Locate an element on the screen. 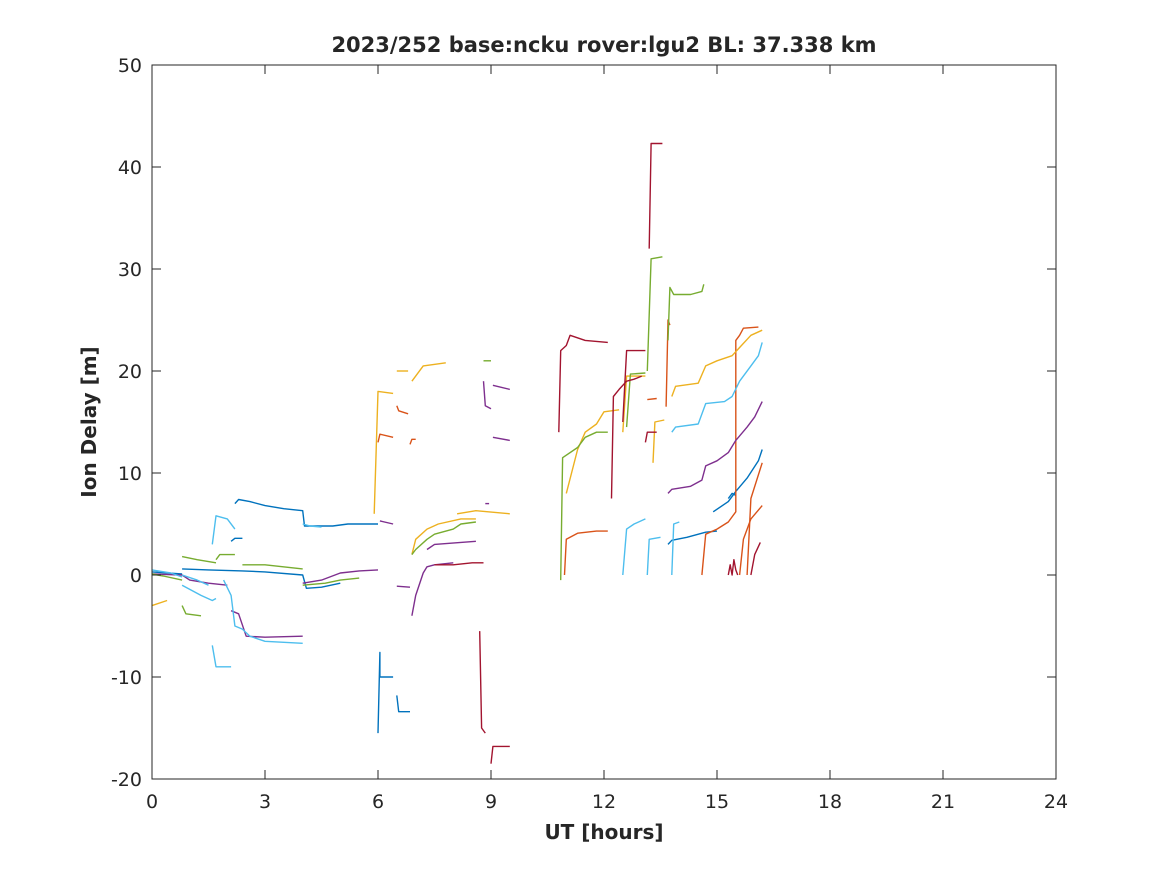  y-tick-label: 30 is located at coordinates (130, 270).